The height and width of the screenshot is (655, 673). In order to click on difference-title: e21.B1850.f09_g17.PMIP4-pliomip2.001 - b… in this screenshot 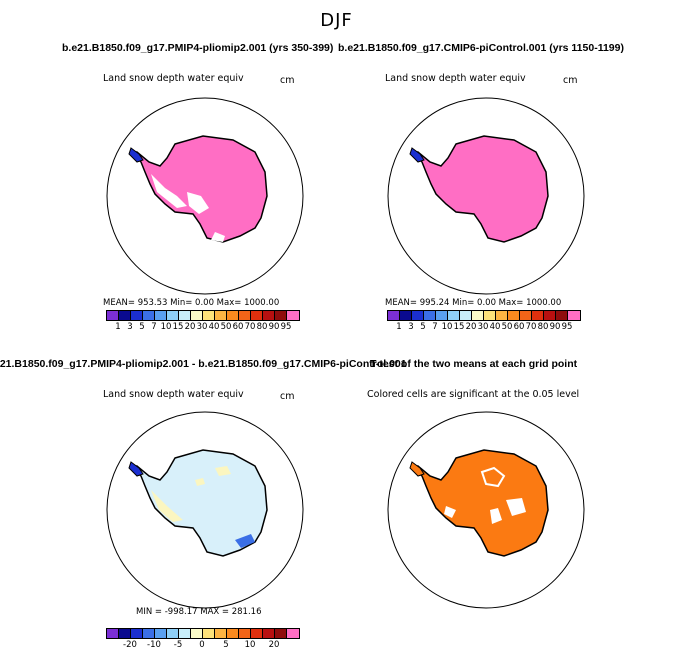, I will do `click(203, 364)`.